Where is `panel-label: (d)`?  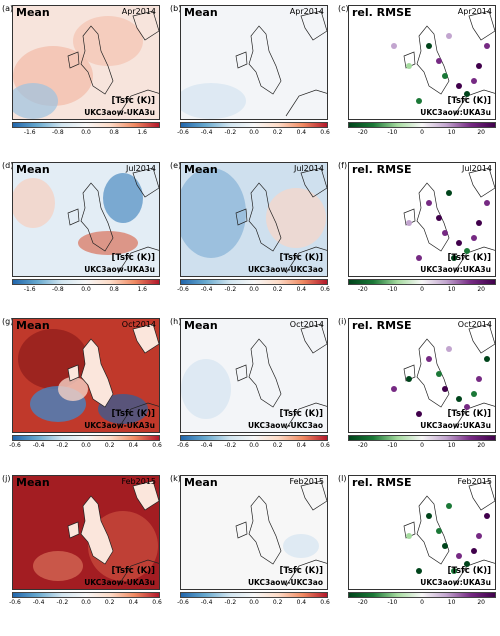
panel-label: (d) is located at coordinates (8, 165).